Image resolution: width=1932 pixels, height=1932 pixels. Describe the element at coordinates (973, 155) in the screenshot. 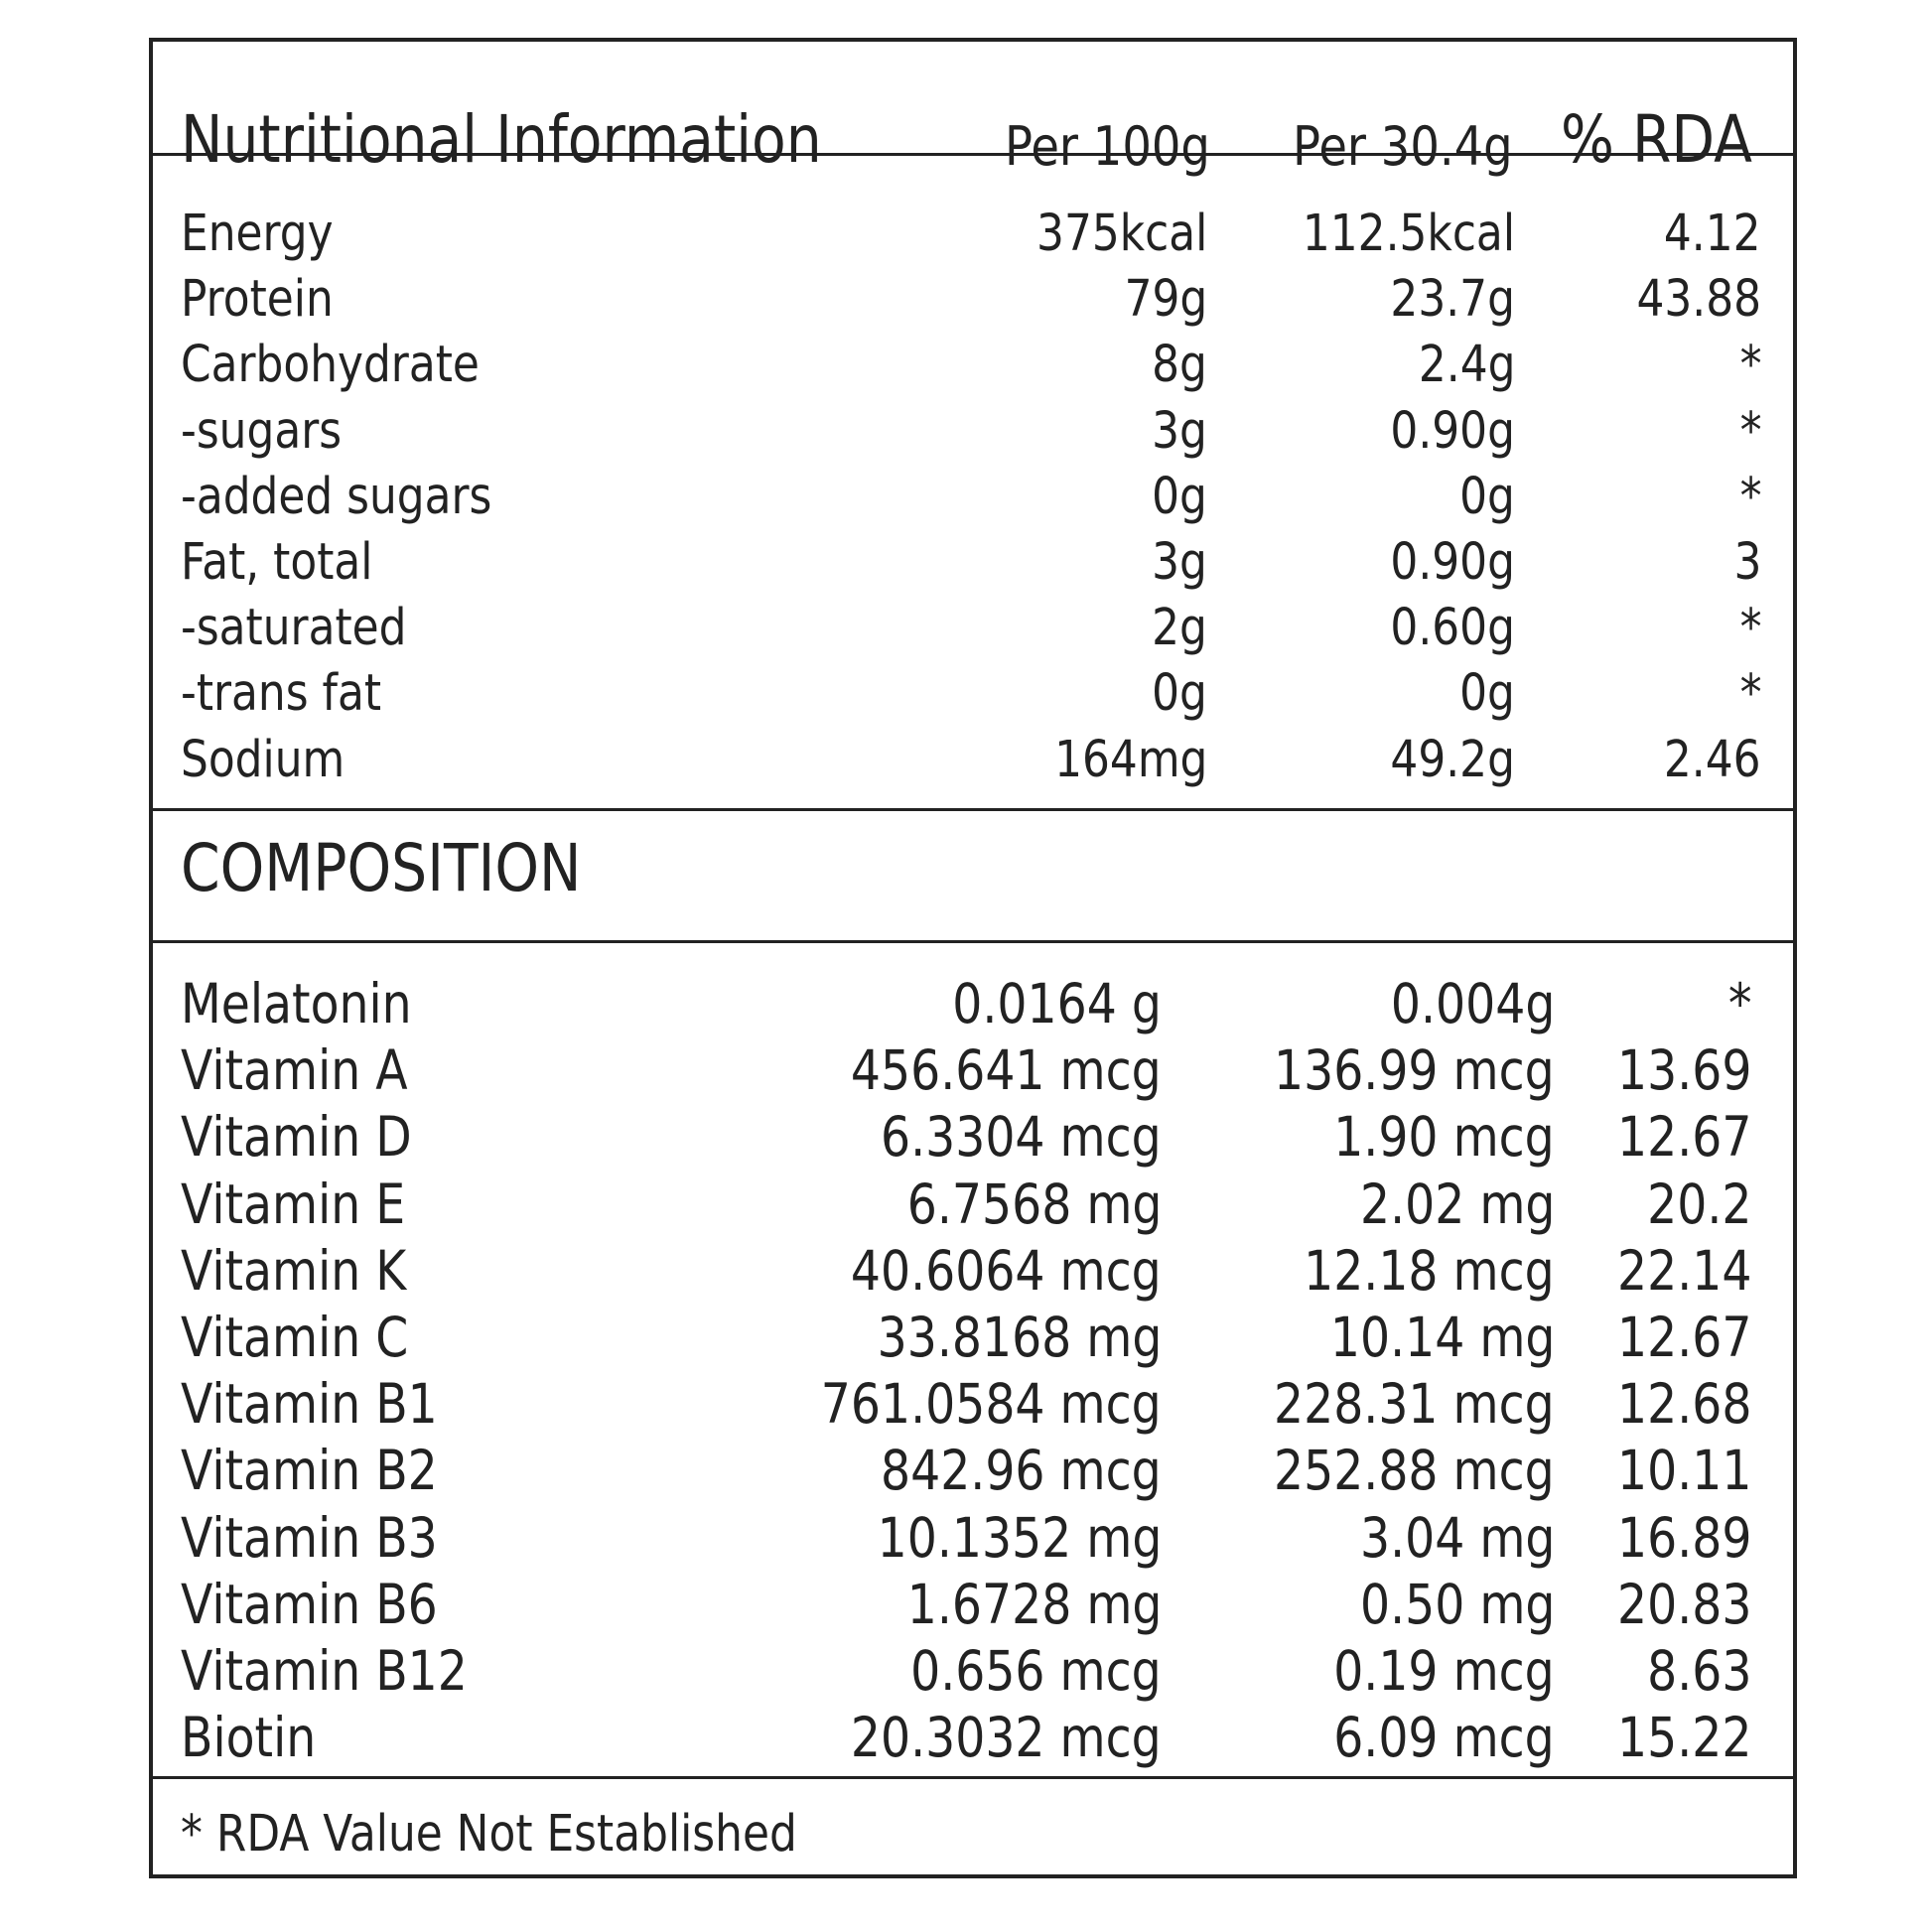

I see `header-divider` at that location.